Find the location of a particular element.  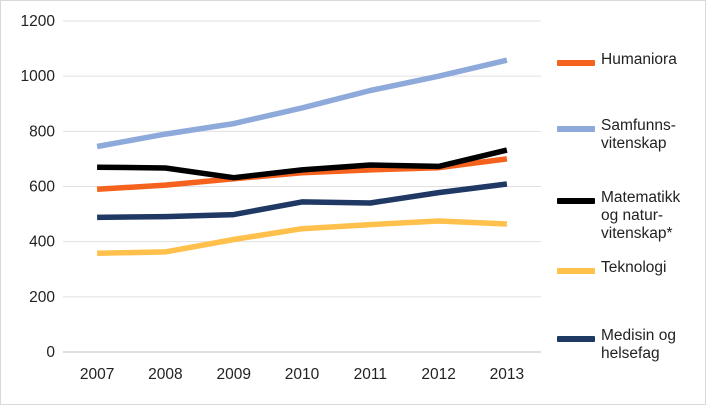

y-tick-label: 1200 is located at coordinates (38, 21).